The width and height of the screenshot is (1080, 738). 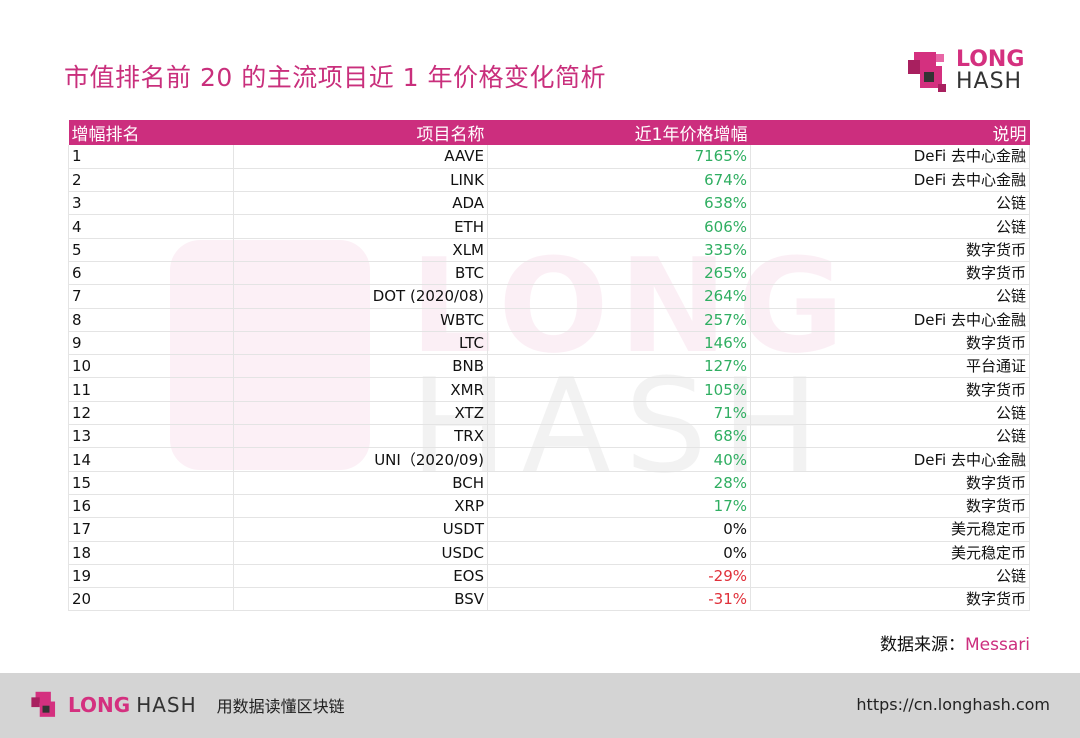 I want to click on table-row: 20 BSV -31% 数字货币, so click(x=549, y=599).